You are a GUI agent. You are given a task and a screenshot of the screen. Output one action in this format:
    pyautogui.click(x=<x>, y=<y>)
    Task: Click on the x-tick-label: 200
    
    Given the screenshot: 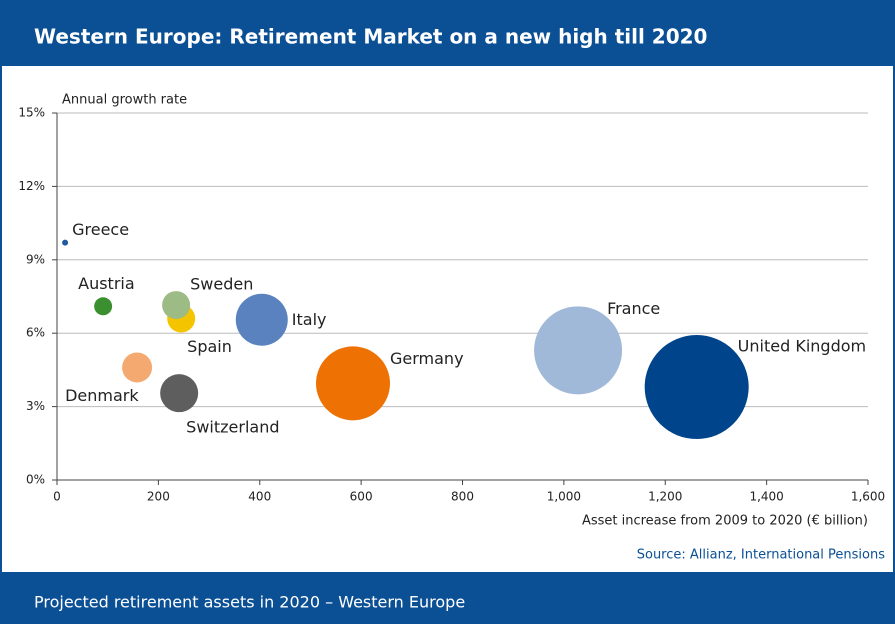 What is the action you would take?
    pyautogui.click(x=158, y=497)
    